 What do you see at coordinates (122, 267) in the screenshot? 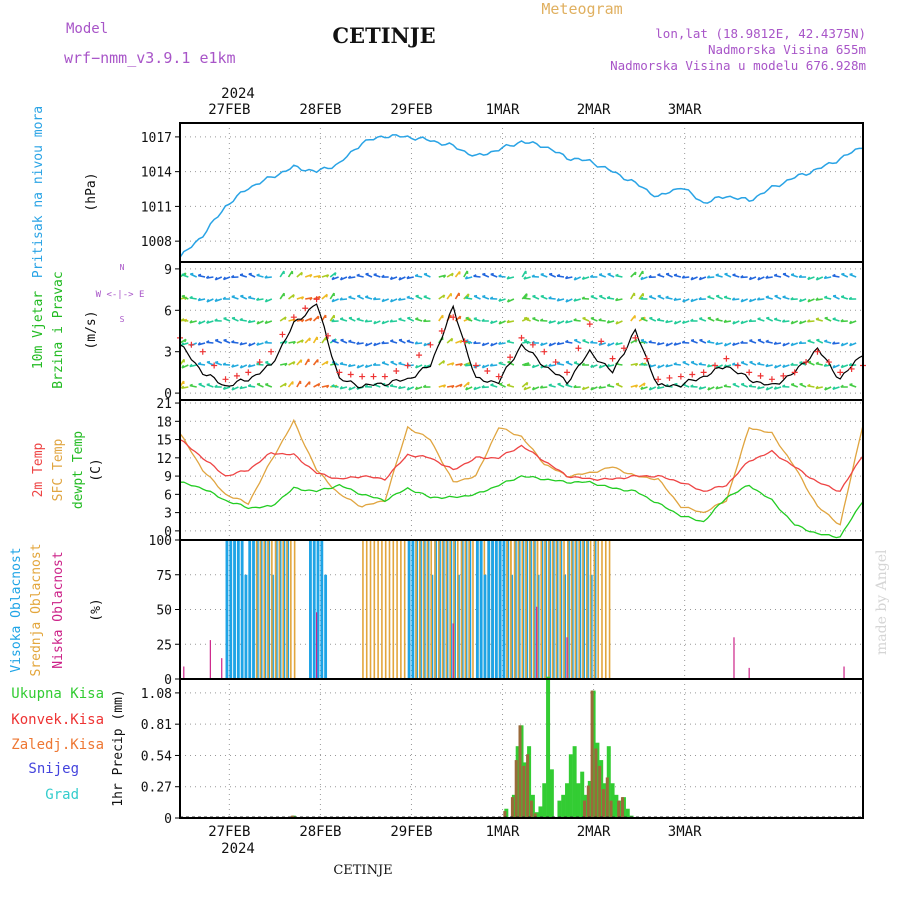
I see `wind-compass-n: N` at bounding box center [122, 267].